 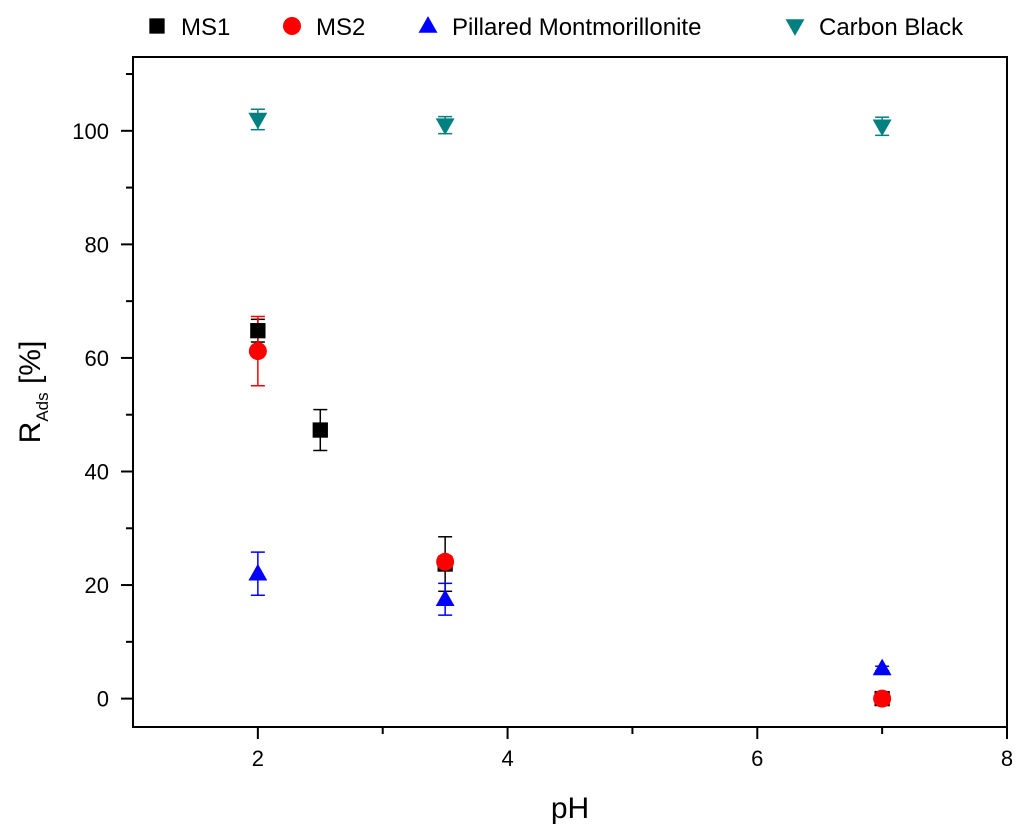 What do you see at coordinates (103, 699) in the screenshot?
I see `y-tick-label-0: 0` at bounding box center [103, 699].